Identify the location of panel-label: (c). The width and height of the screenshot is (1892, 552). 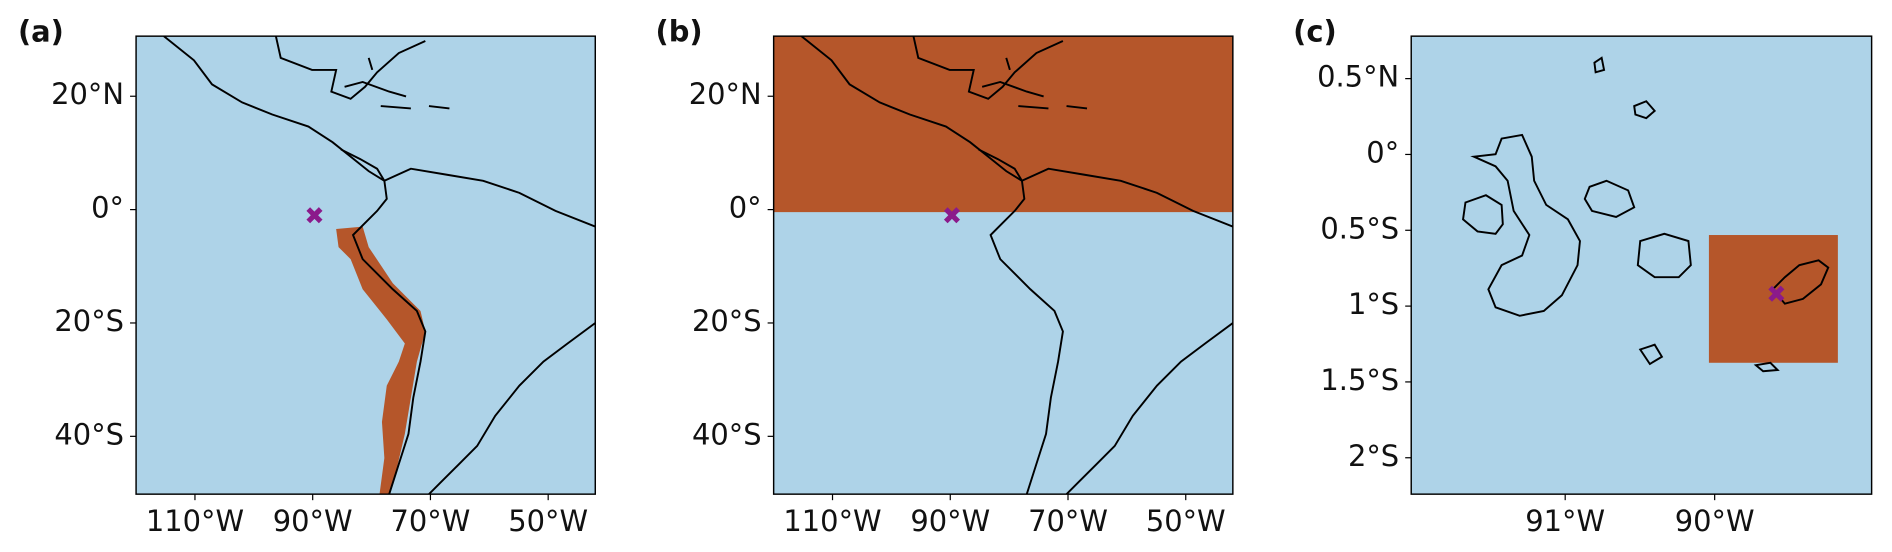
(1315, 32).